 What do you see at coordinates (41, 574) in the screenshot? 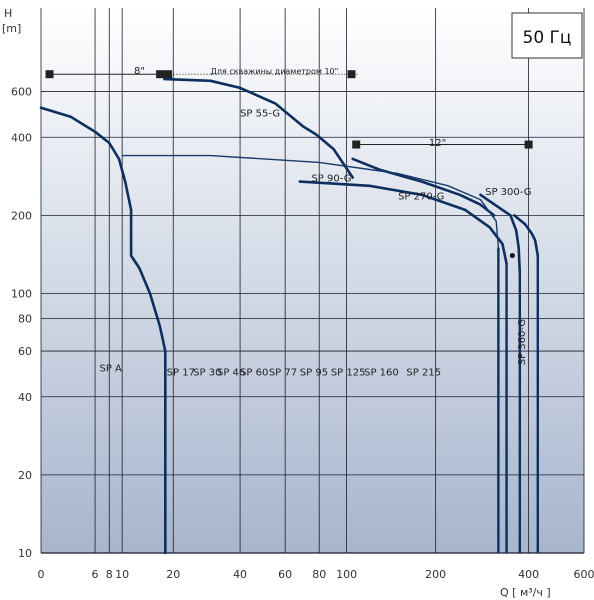
I see `x-tick-label: 0` at bounding box center [41, 574].